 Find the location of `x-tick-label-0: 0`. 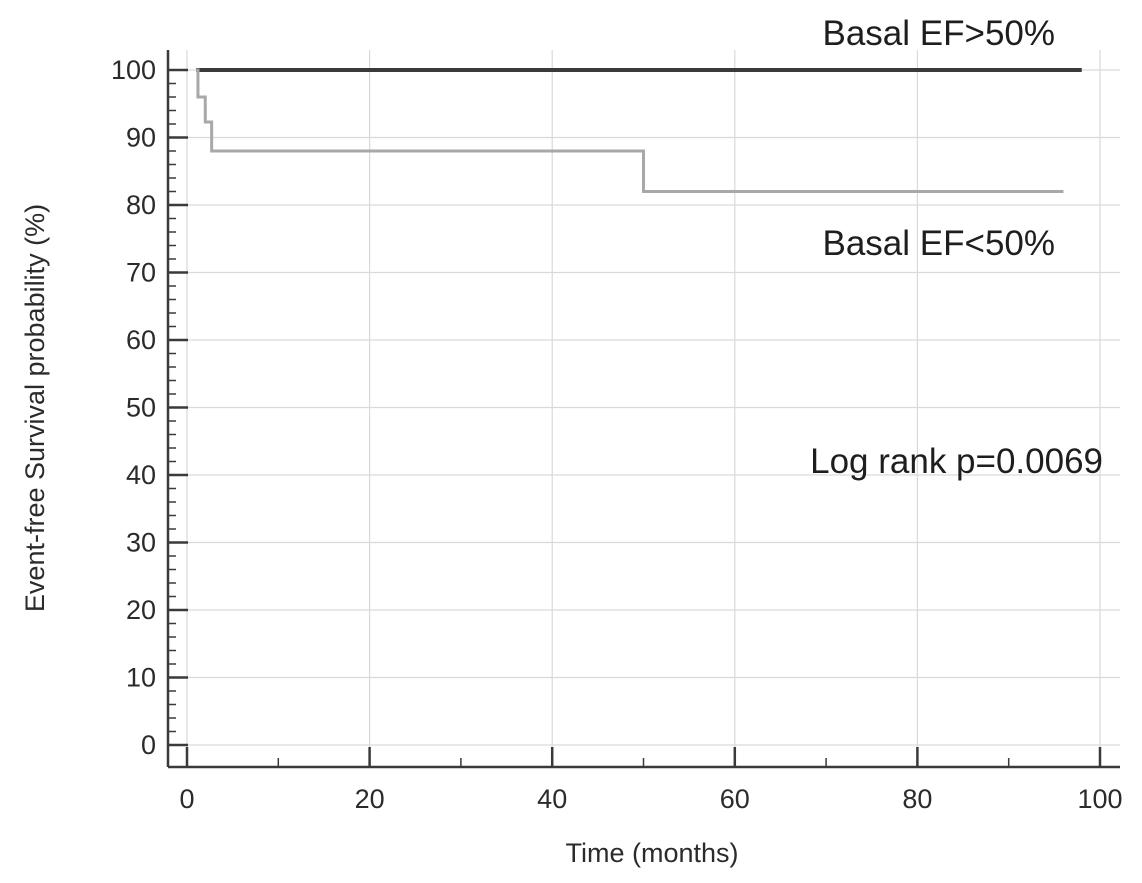

x-tick-label-0: 0 is located at coordinates (186, 799).